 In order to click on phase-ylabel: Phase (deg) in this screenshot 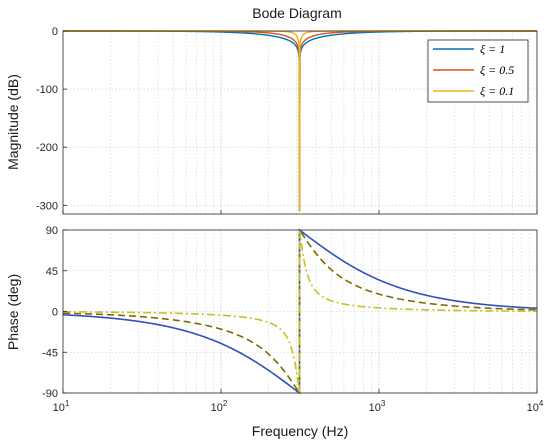, I will do `click(13, 312)`.